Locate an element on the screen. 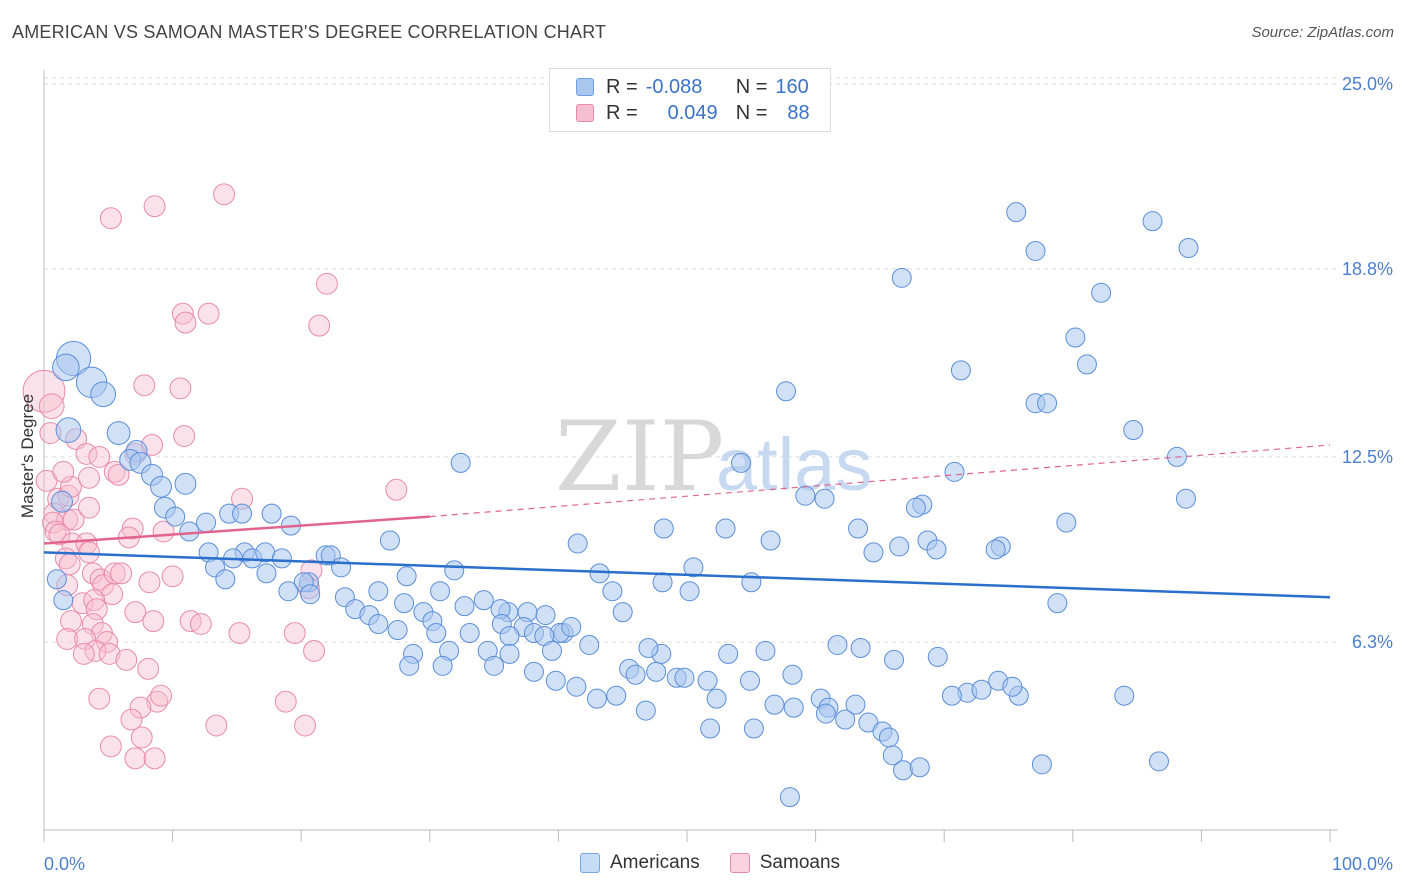  legend-swatch-americans is located at coordinates (585, 87).